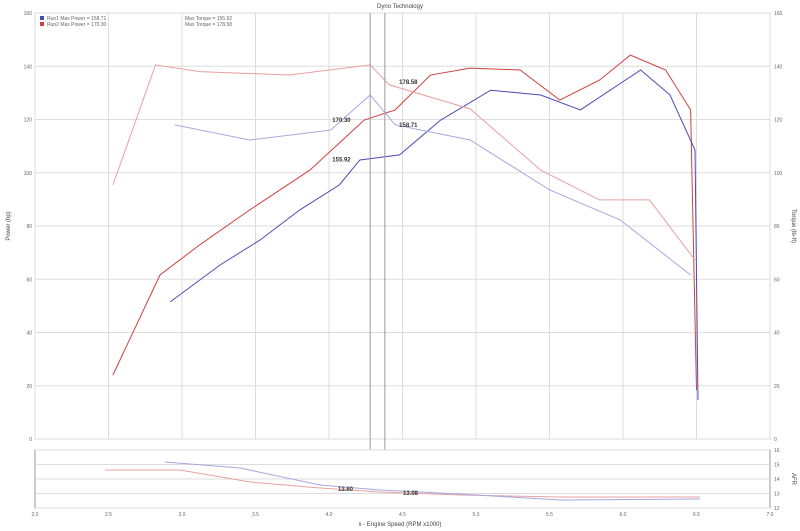 The image size is (800, 531). Describe the element at coordinates (402, 483) in the screenshot. I see `afr-line-red` at that location.